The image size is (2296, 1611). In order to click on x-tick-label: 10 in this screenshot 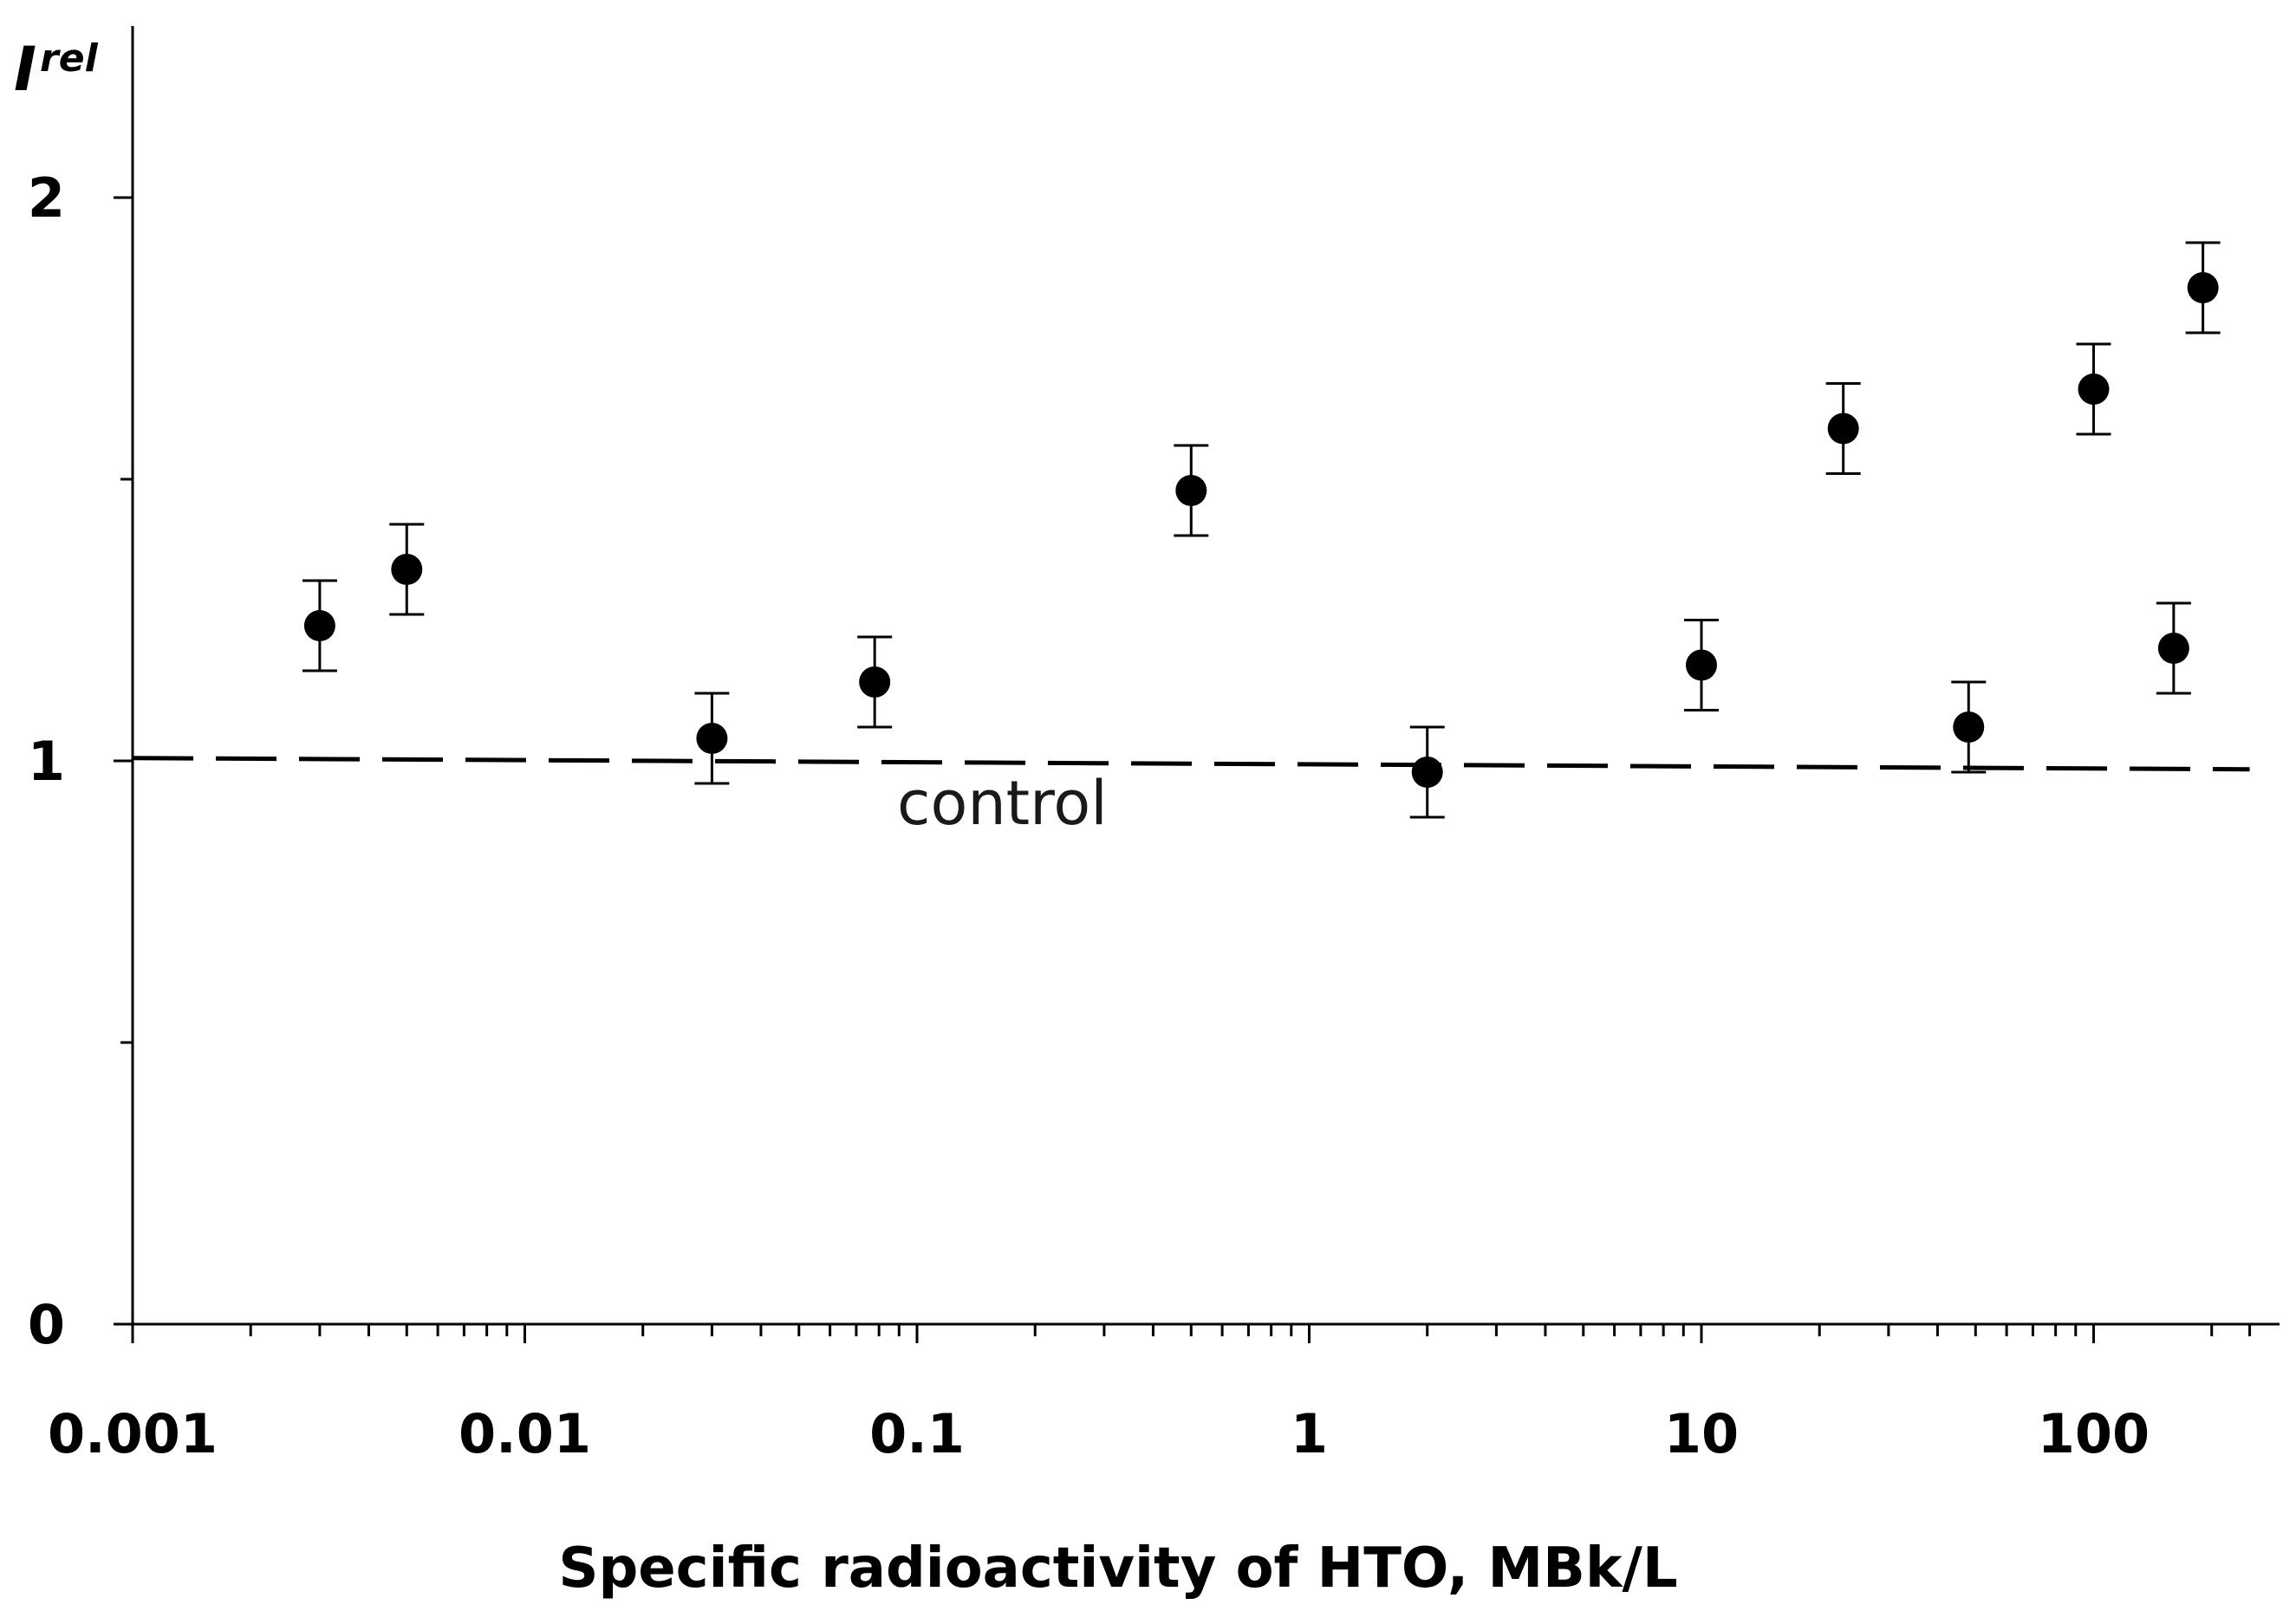, I will do `click(1701, 1434)`.